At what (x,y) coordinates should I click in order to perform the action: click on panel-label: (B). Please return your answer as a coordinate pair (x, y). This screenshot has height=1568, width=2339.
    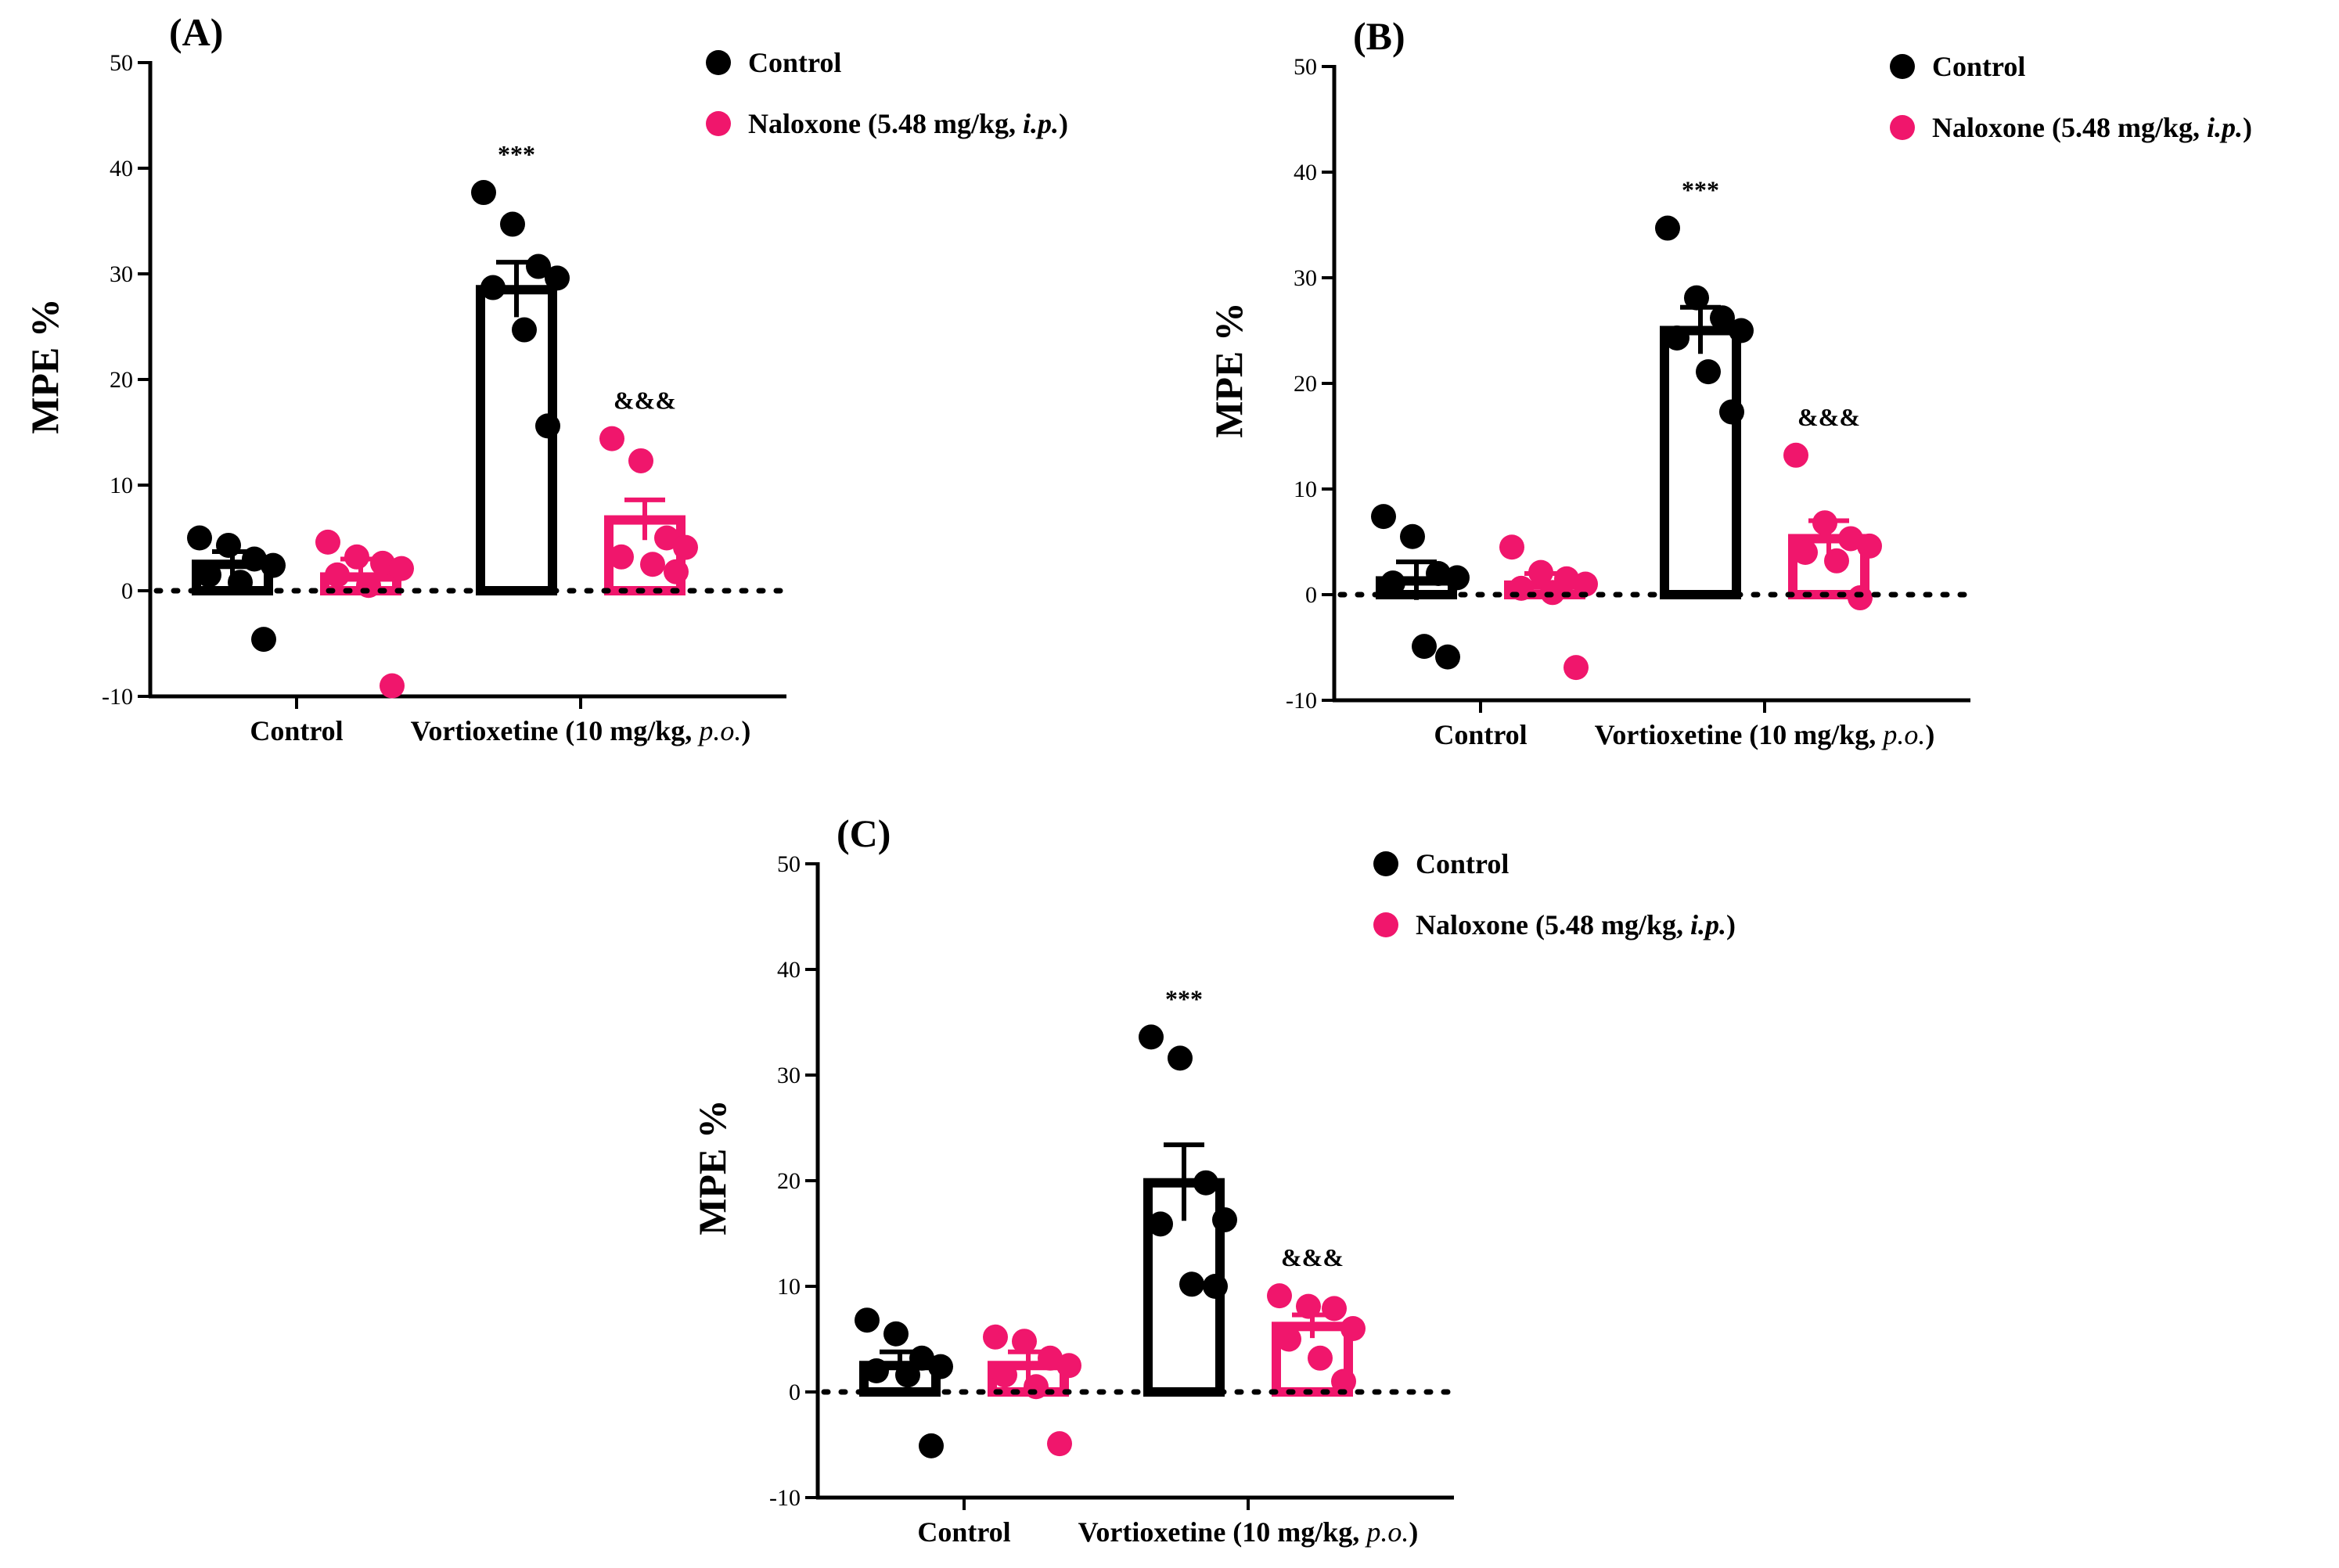
    Looking at the image, I should click on (1379, 36).